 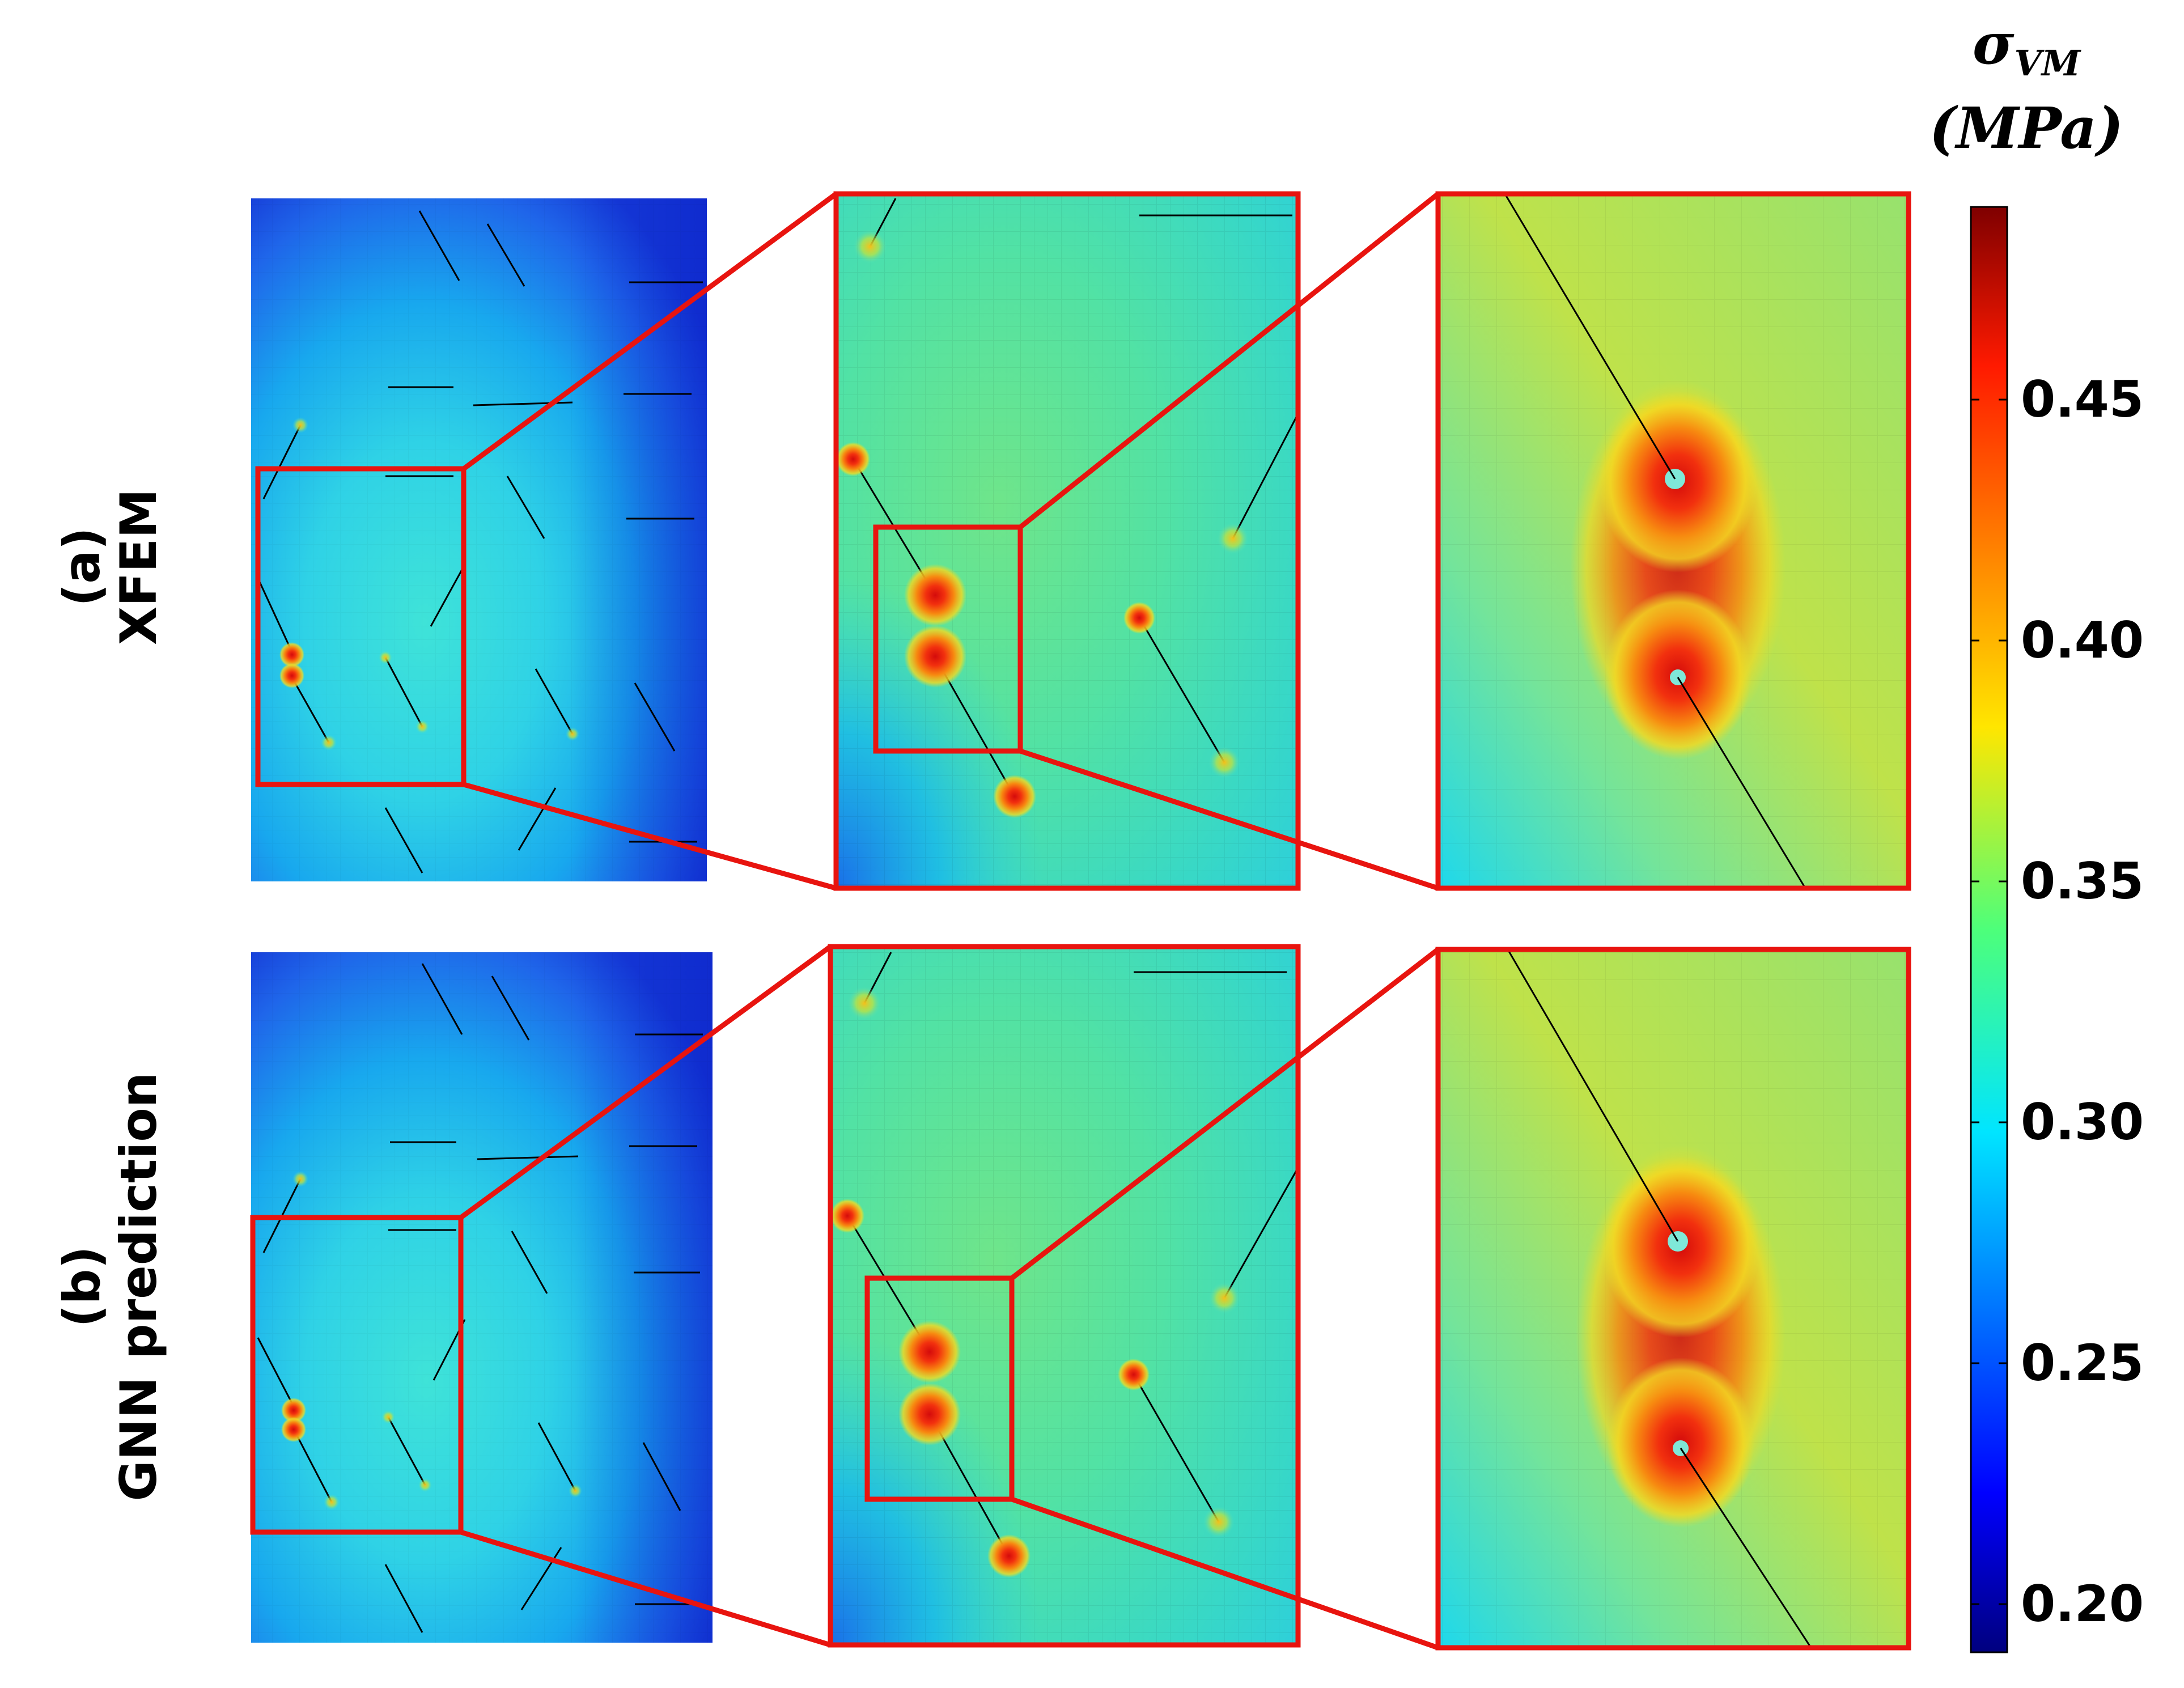 I want to click on colorbar-symbol: σ, so click(x=1993, y=43).